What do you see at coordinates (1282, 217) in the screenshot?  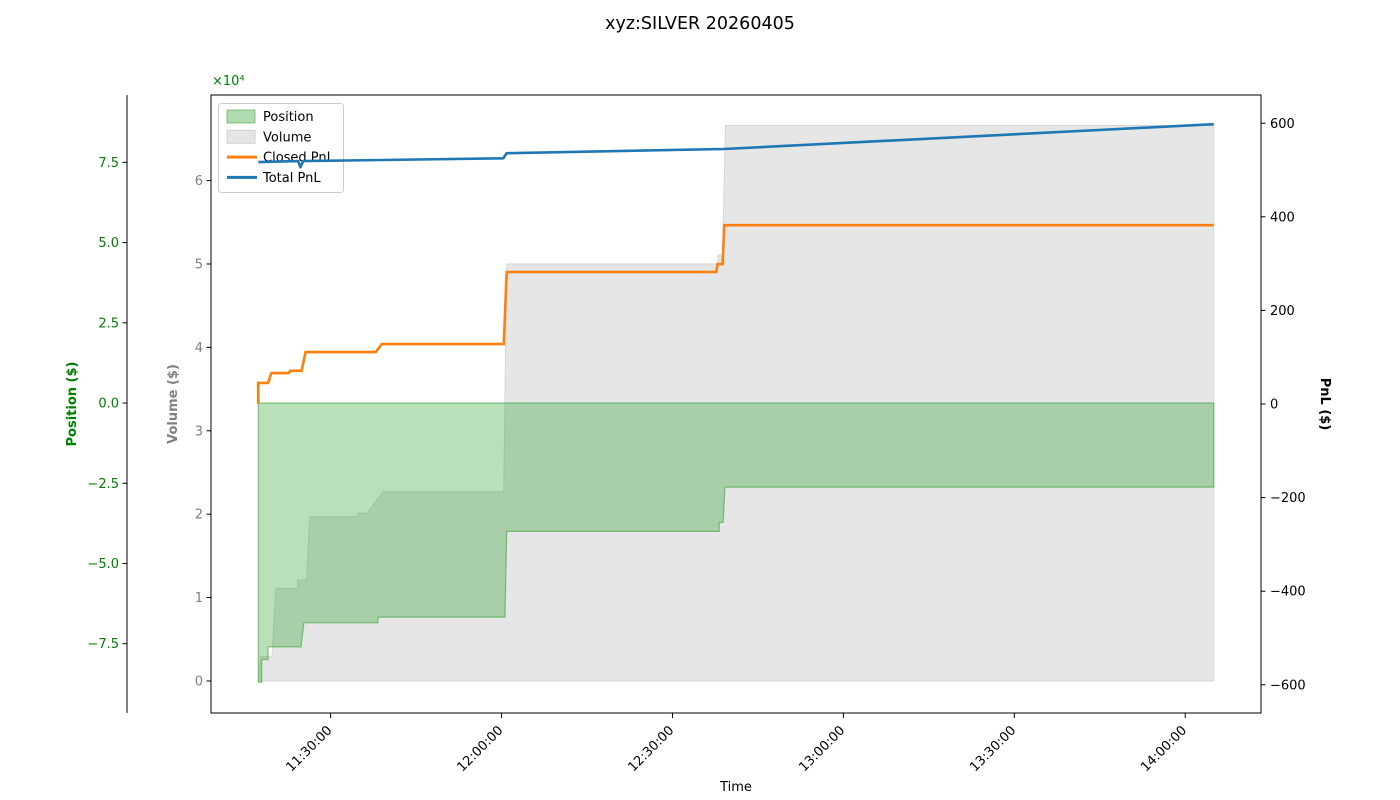 I see `pnl-tick-label: 400` at bounding box center [1282, 217].